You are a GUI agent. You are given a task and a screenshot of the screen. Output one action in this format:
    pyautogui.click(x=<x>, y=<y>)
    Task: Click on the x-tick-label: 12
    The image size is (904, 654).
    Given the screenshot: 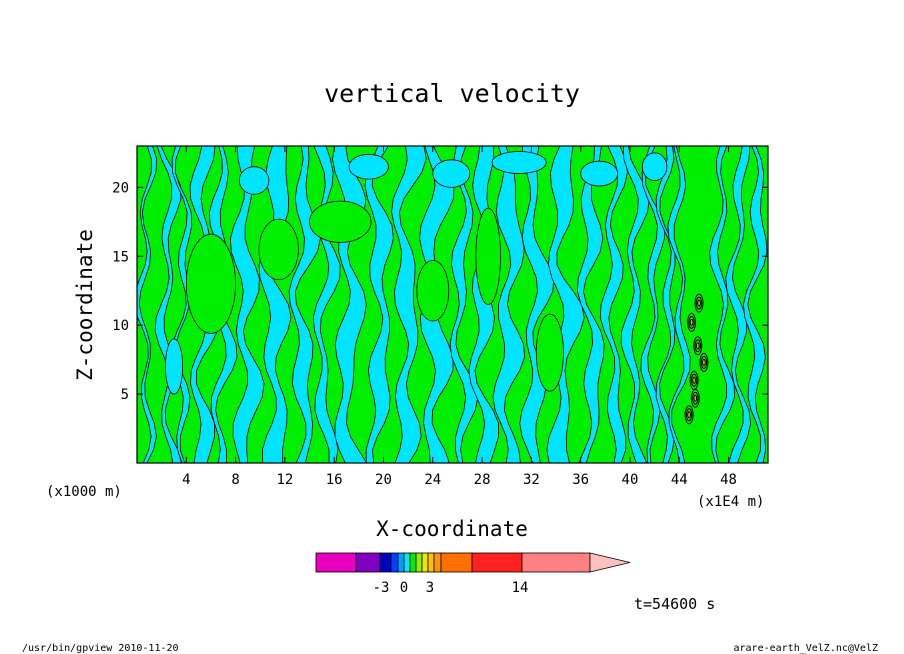 What is the action you would take?
    pyautogui.click(x=284, y=480)
    